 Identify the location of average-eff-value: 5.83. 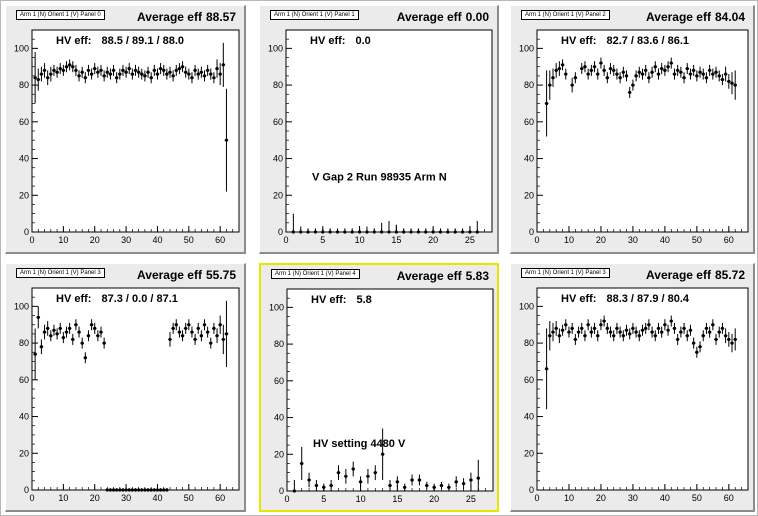
(477, 276).